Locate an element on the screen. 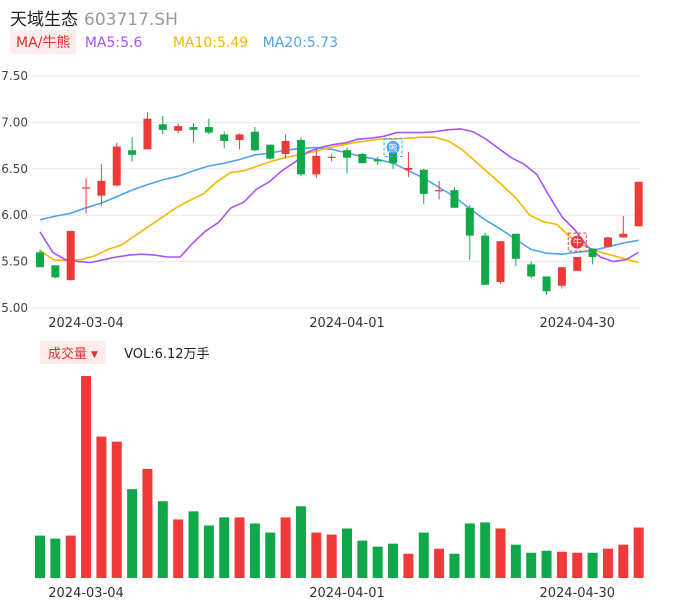 Image resolution: width=686 pixels, height=606 pixels. price-tick-label: 7.50 is located at coordinates (14, 76).